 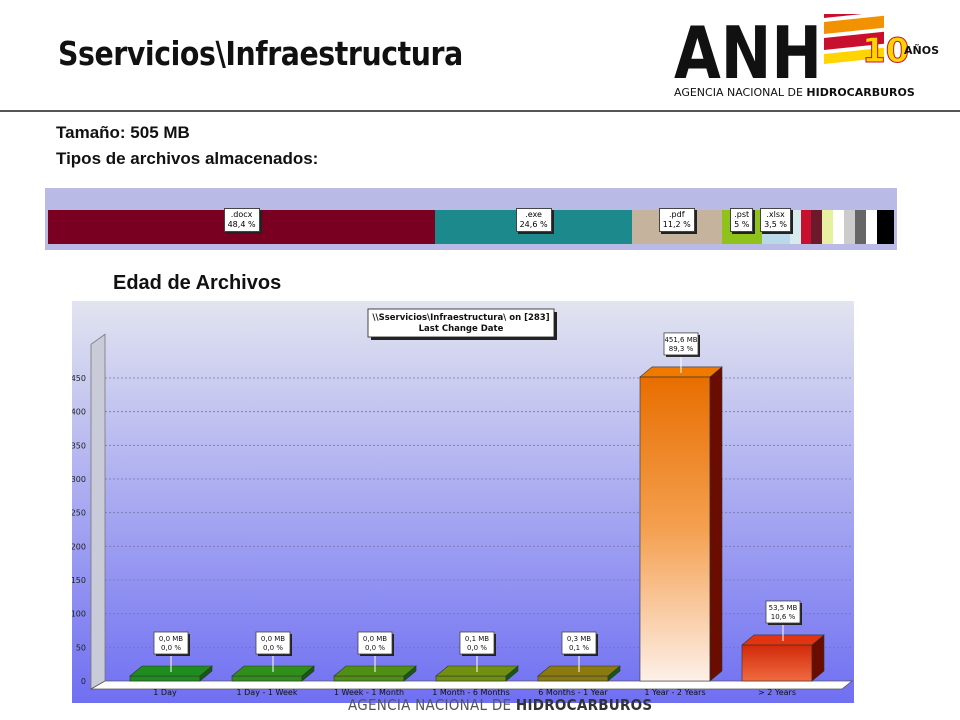 I want to click on y-tick-label: 50, so click(x=81, y=647).